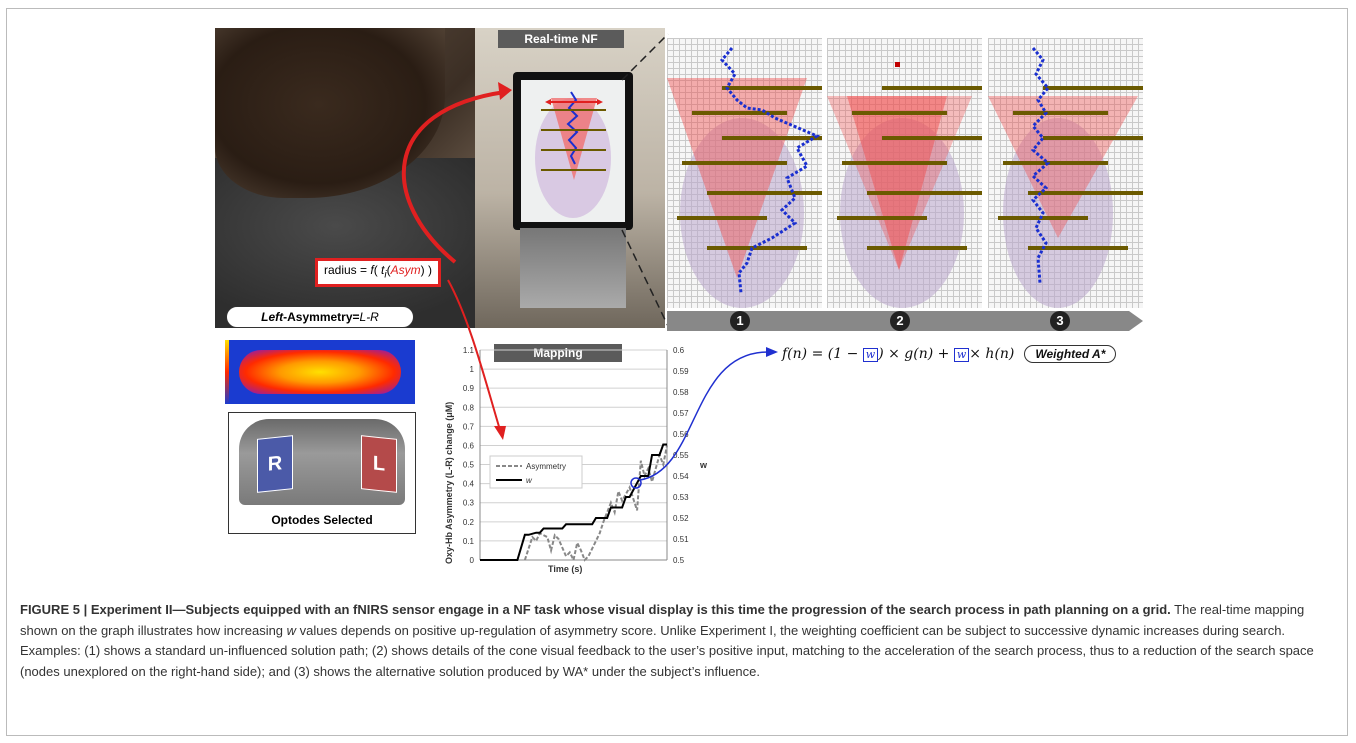  I want to click on radius-prefix: radius =, so click(347, 270).